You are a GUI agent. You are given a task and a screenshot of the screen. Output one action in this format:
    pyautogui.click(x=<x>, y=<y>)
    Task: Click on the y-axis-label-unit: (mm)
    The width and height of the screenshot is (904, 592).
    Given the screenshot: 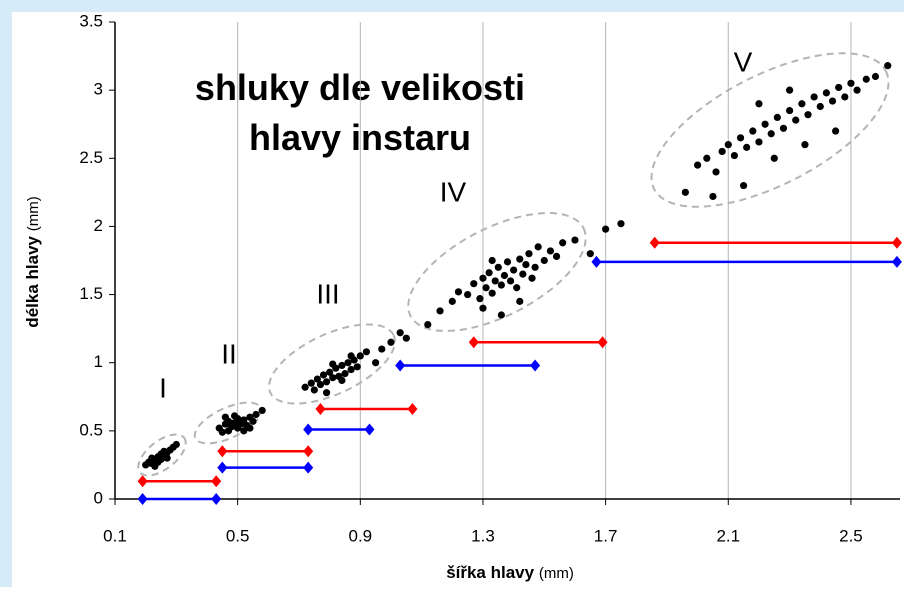 What is the action you would take?
    pyautogui.click(x=33, y=213)
    